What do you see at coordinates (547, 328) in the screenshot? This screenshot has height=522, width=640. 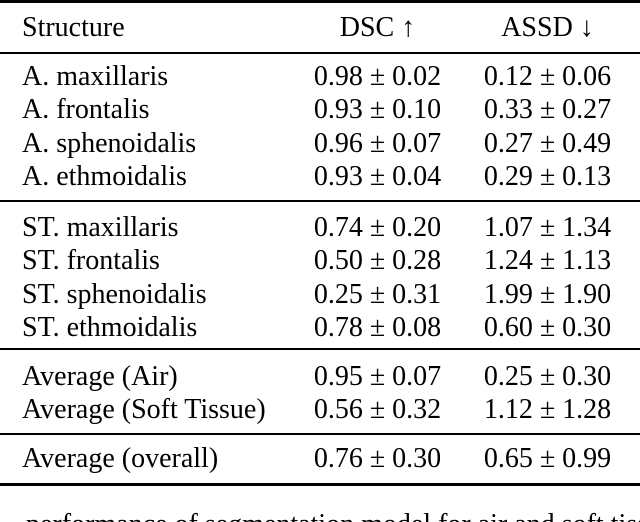 I see `cell-assd: 0.60 ± 0.30` at bounding box center [547, 328].